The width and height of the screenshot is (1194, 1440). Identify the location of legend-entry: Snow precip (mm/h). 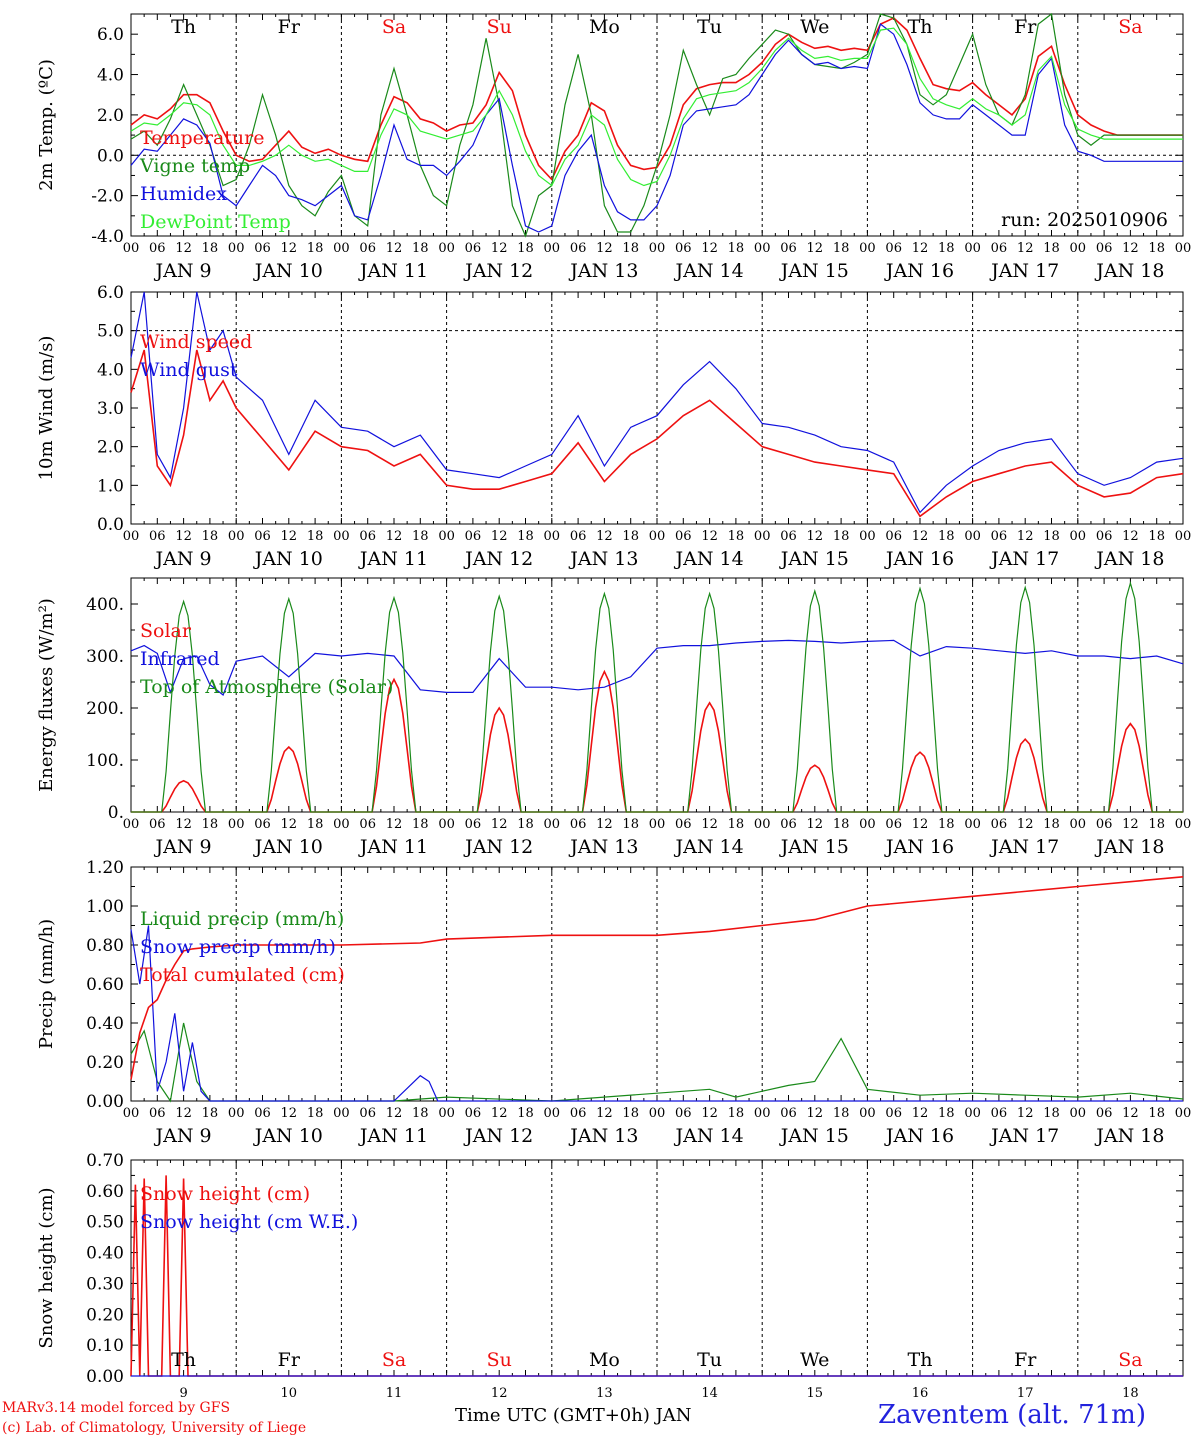
(238, 947).